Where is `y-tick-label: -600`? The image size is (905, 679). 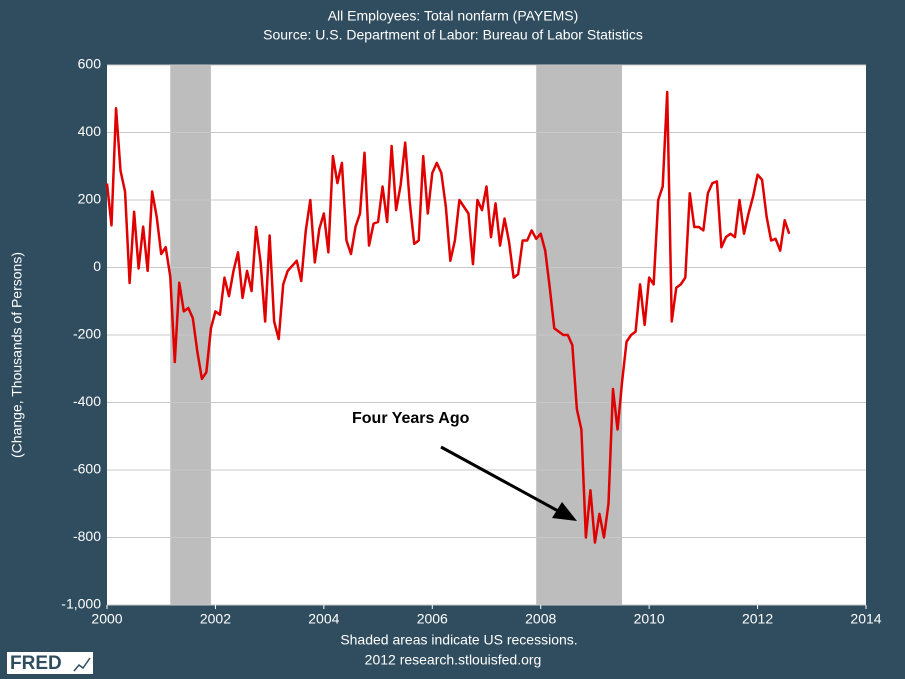
y-tick-label: -600 is located at coordinates (87, 469).